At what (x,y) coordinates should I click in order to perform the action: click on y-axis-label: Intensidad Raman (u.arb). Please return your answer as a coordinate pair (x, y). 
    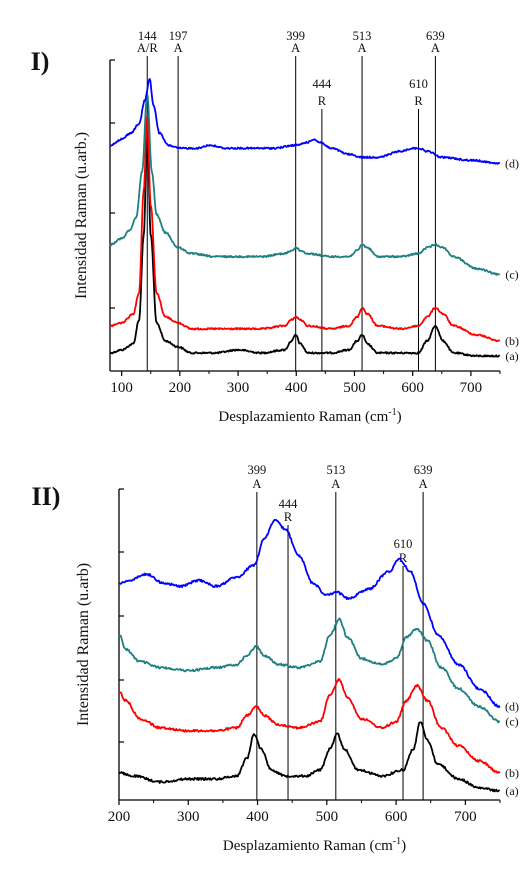
    Looking at the image, I should click on (83, 644).